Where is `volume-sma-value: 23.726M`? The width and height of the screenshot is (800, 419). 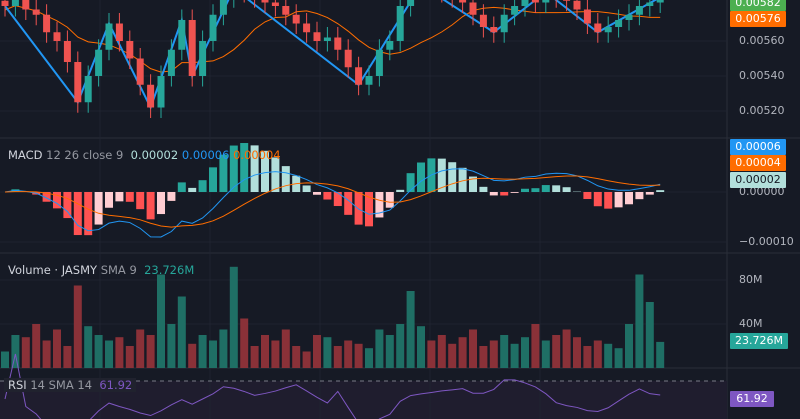
volume-sma-value: 23.726M is located at coordinates (169, 270).